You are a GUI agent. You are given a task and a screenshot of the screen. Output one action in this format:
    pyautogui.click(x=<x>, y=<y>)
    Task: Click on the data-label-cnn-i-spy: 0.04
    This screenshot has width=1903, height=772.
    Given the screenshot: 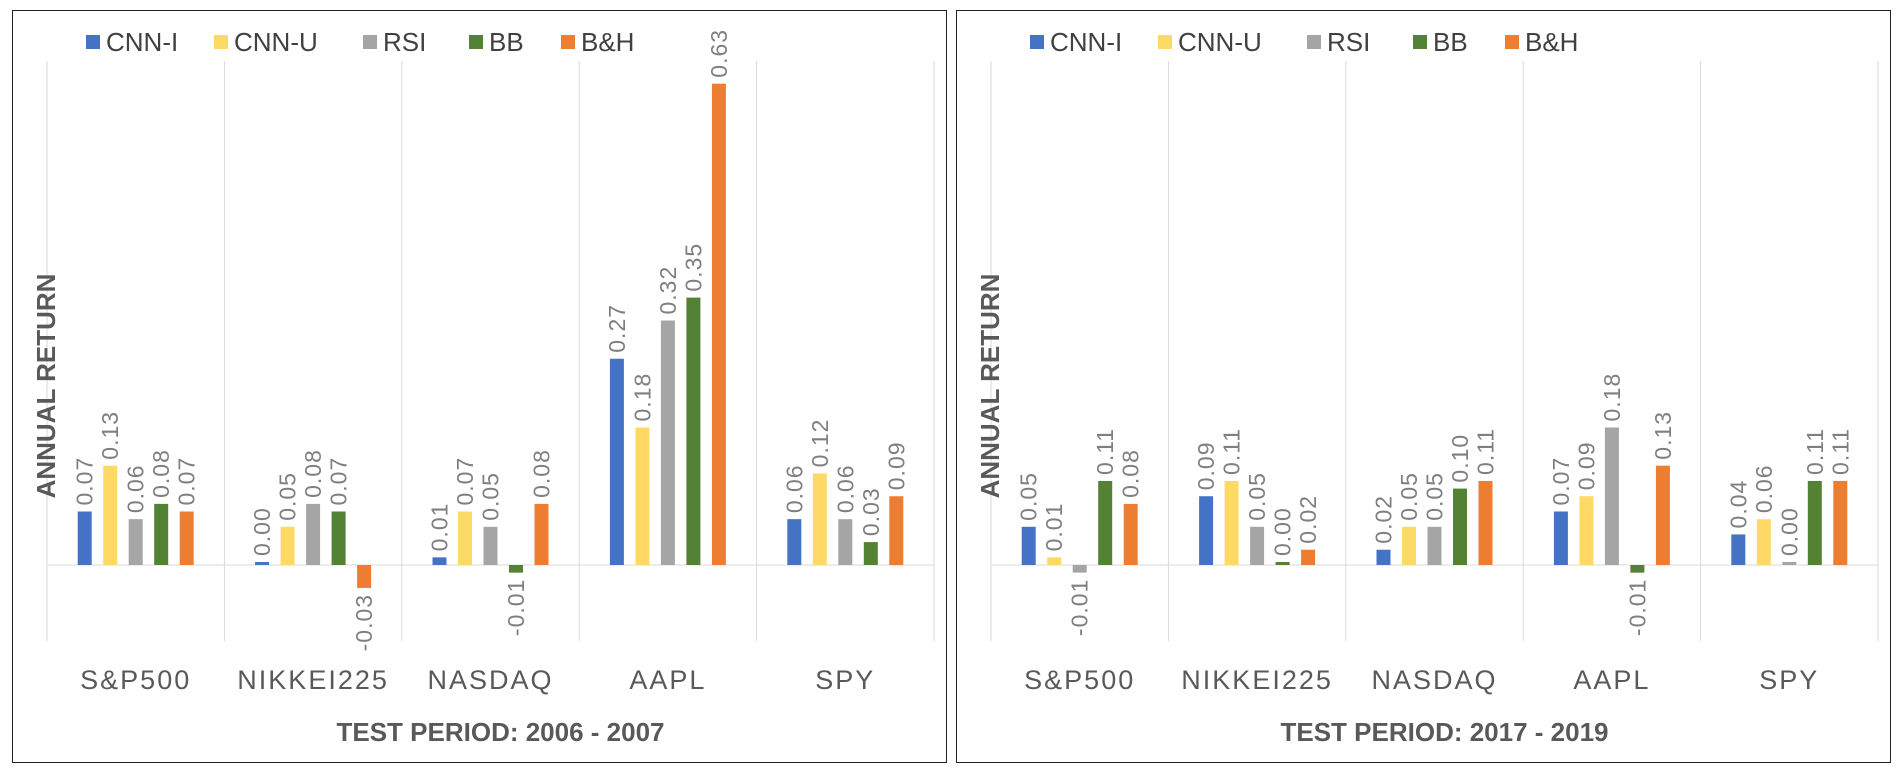 What is the action you would take?
    pyautogui.click(x=1738, y=504)
    